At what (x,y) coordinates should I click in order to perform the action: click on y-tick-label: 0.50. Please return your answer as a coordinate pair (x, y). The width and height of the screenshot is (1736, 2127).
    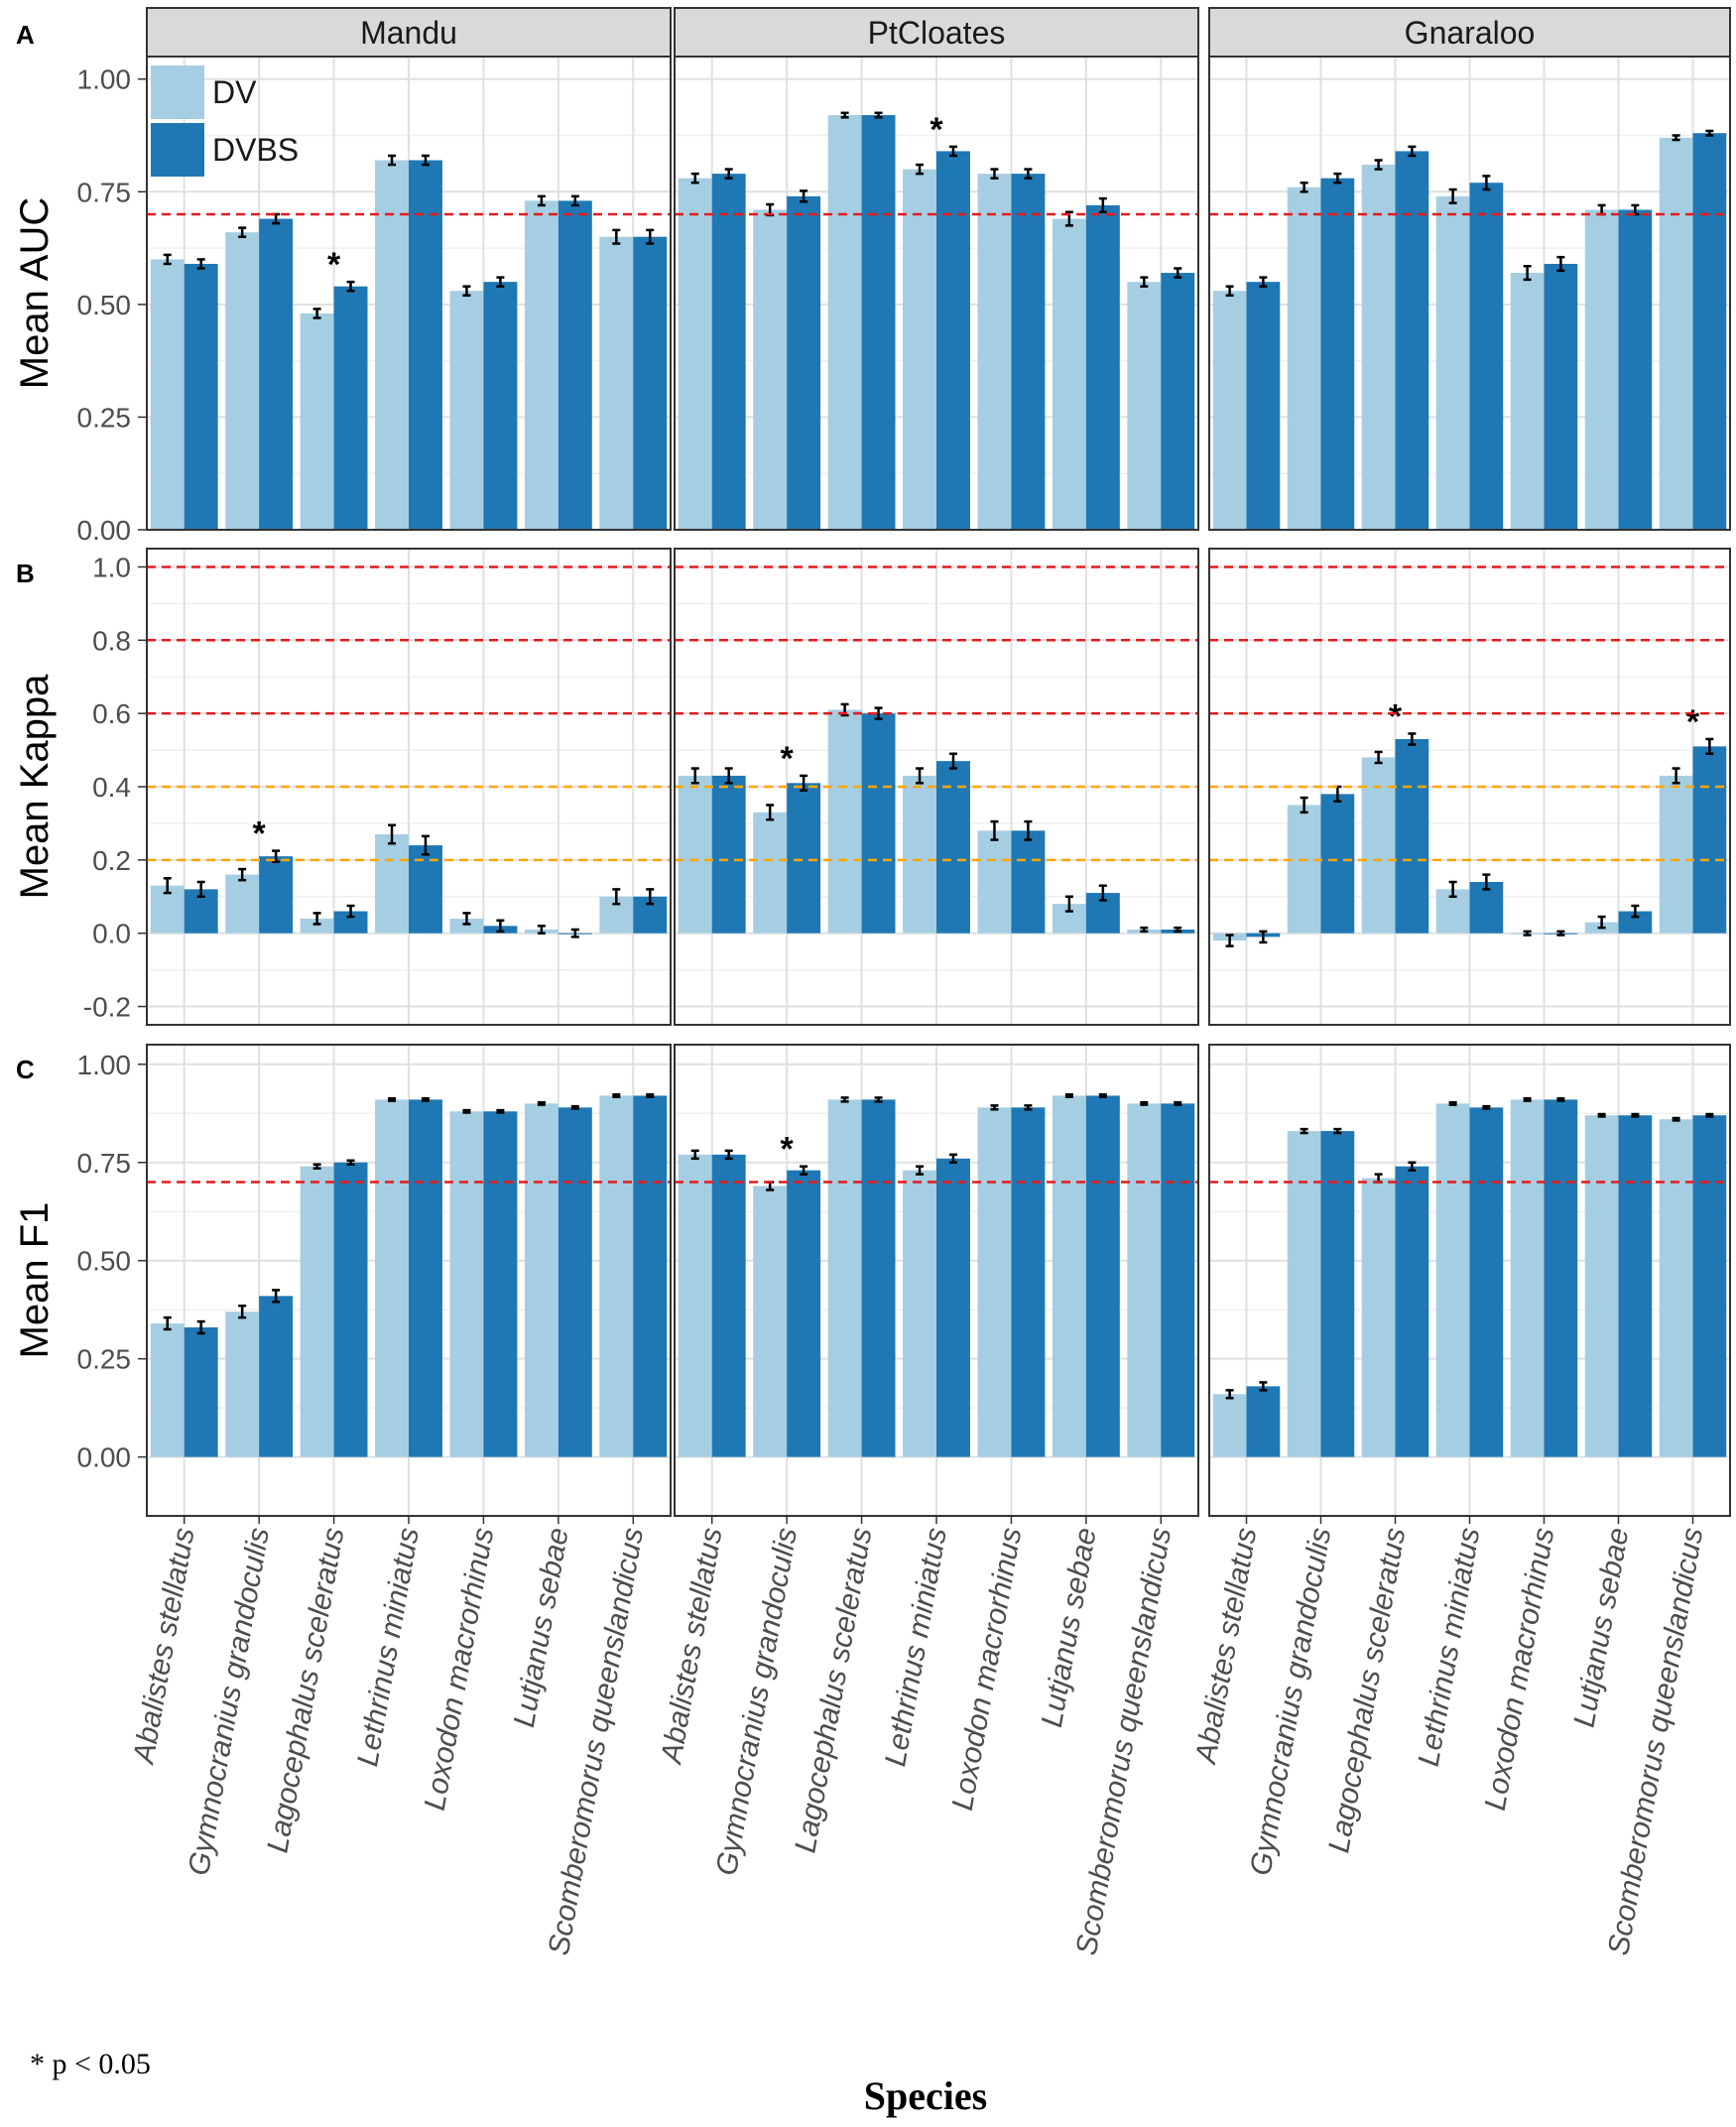
    Looking at the image, I should click on (104, 1261).